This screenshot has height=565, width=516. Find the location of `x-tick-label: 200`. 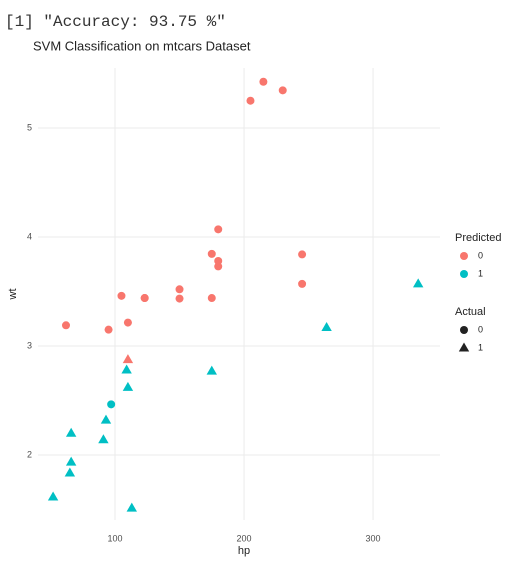

x-tick-label: 200 is located at coordinates (244, 538).